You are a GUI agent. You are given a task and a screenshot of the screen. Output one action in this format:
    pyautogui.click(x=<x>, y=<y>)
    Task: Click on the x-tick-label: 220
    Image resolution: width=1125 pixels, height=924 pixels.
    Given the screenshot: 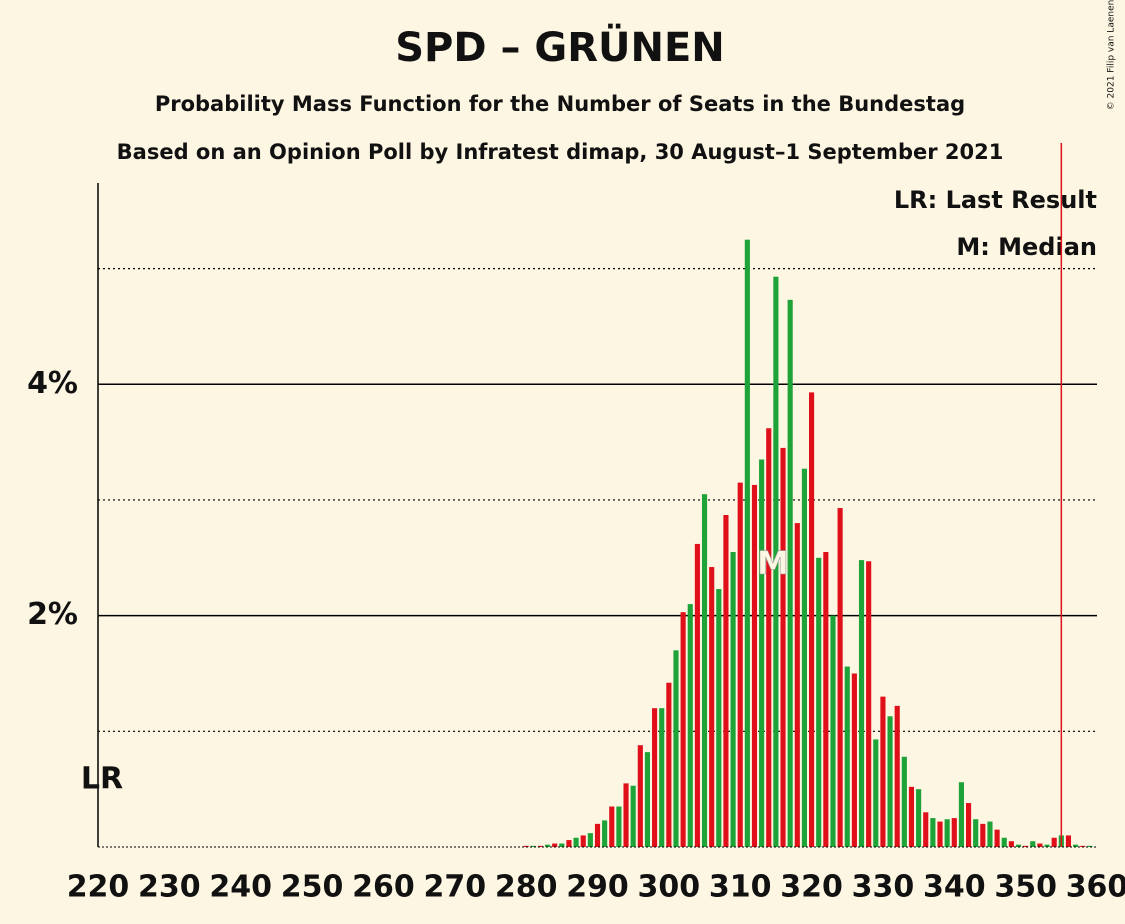 What is the action you would take?
    pyautogui.click(x=98, y=887)
    